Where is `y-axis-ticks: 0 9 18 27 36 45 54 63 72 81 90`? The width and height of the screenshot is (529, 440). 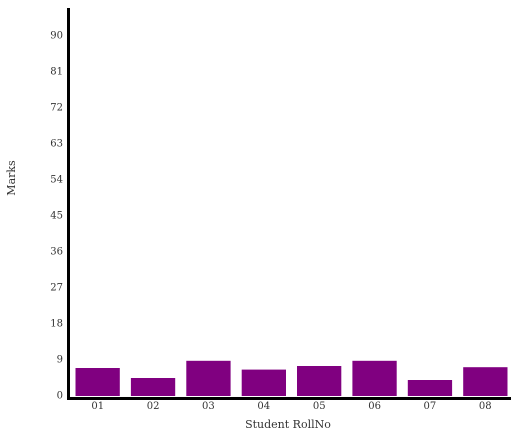 y-axis-ticks: 0 9 18 27 36 45 54 63 72 81 90 is located at coordinates (56, 216).